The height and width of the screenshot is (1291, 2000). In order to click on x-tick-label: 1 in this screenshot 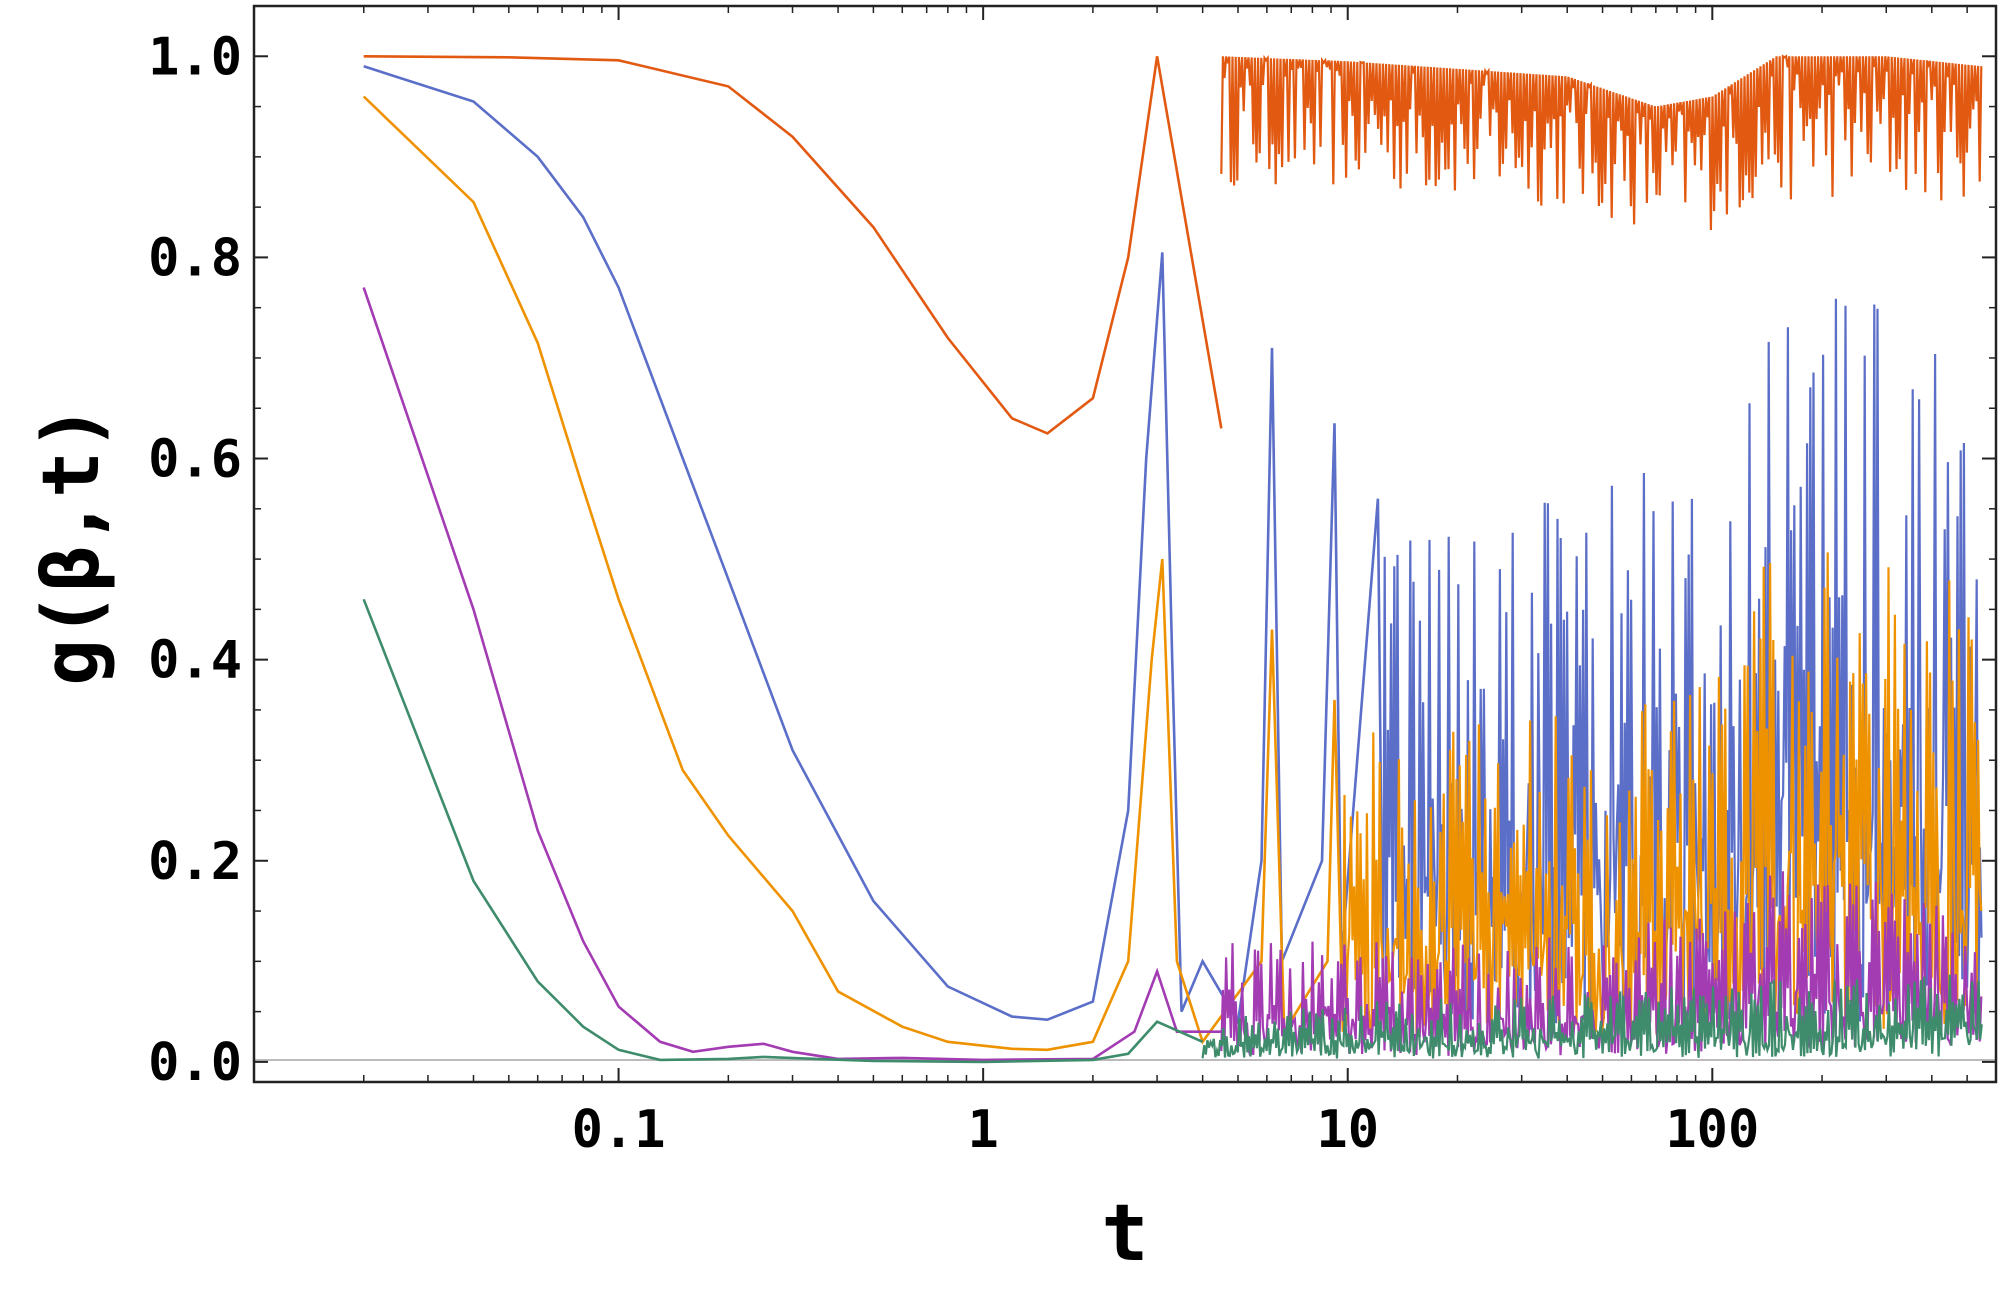, I will do `click(982, 1130)`.